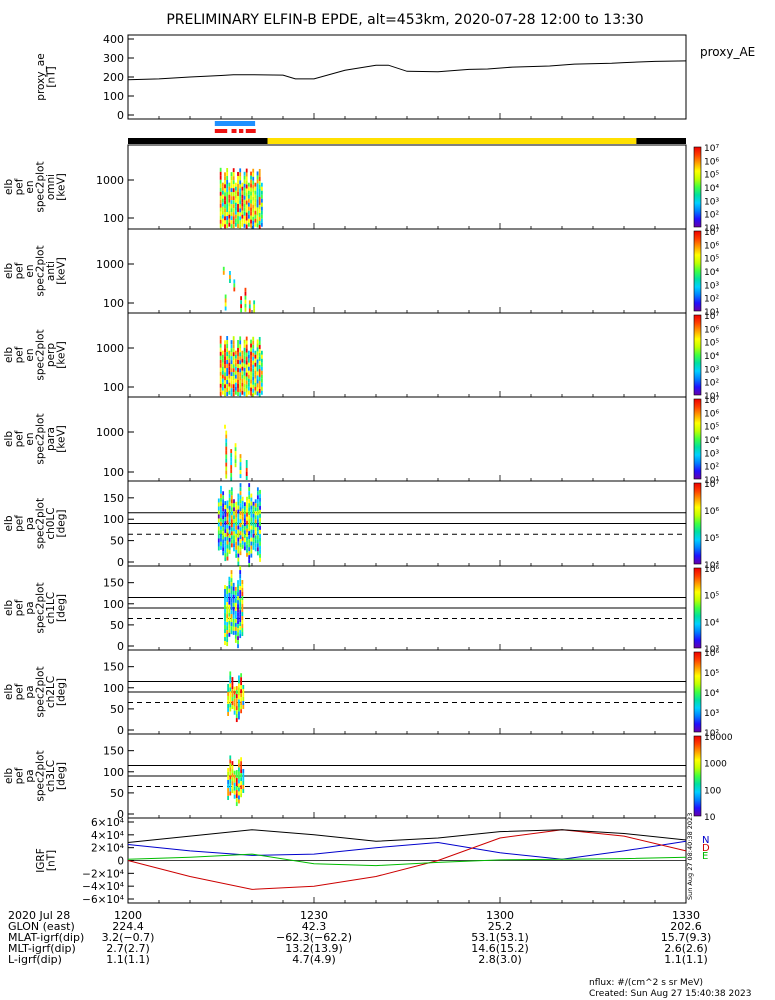 The image size is (775, 1000). What do you see at coordinates (41, 860) in the screenshot?
I see `axis-ylabel: IGRF` at bounding box center [41, 860].